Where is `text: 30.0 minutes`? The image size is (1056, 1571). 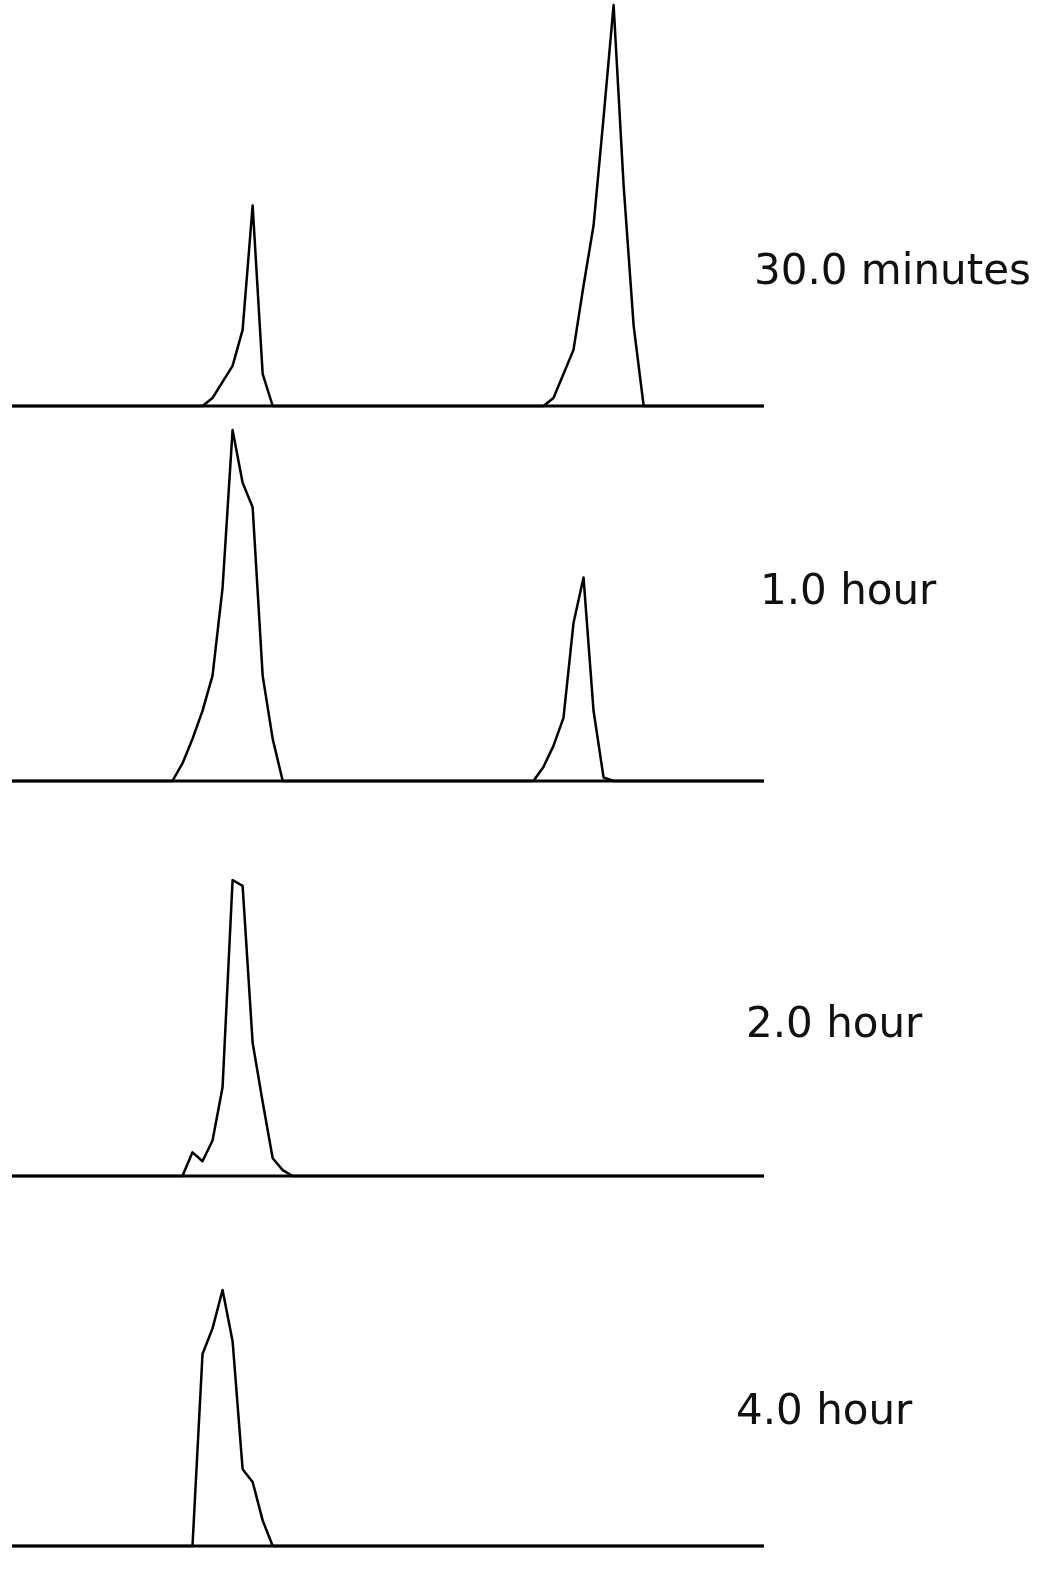
text: 30.0 minutes is located at coordinates (892, 269).